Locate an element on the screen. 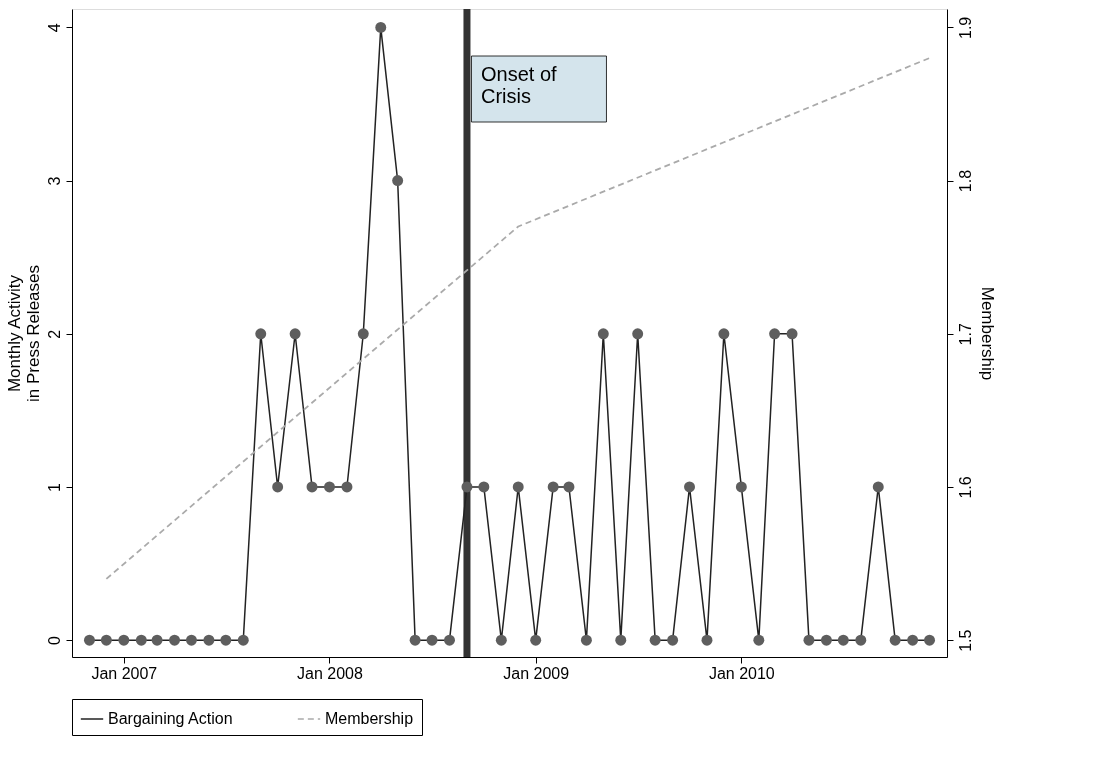 The image size is (1094, 776). legend-label: Bargaining Action is located at coordinates (170, 718).